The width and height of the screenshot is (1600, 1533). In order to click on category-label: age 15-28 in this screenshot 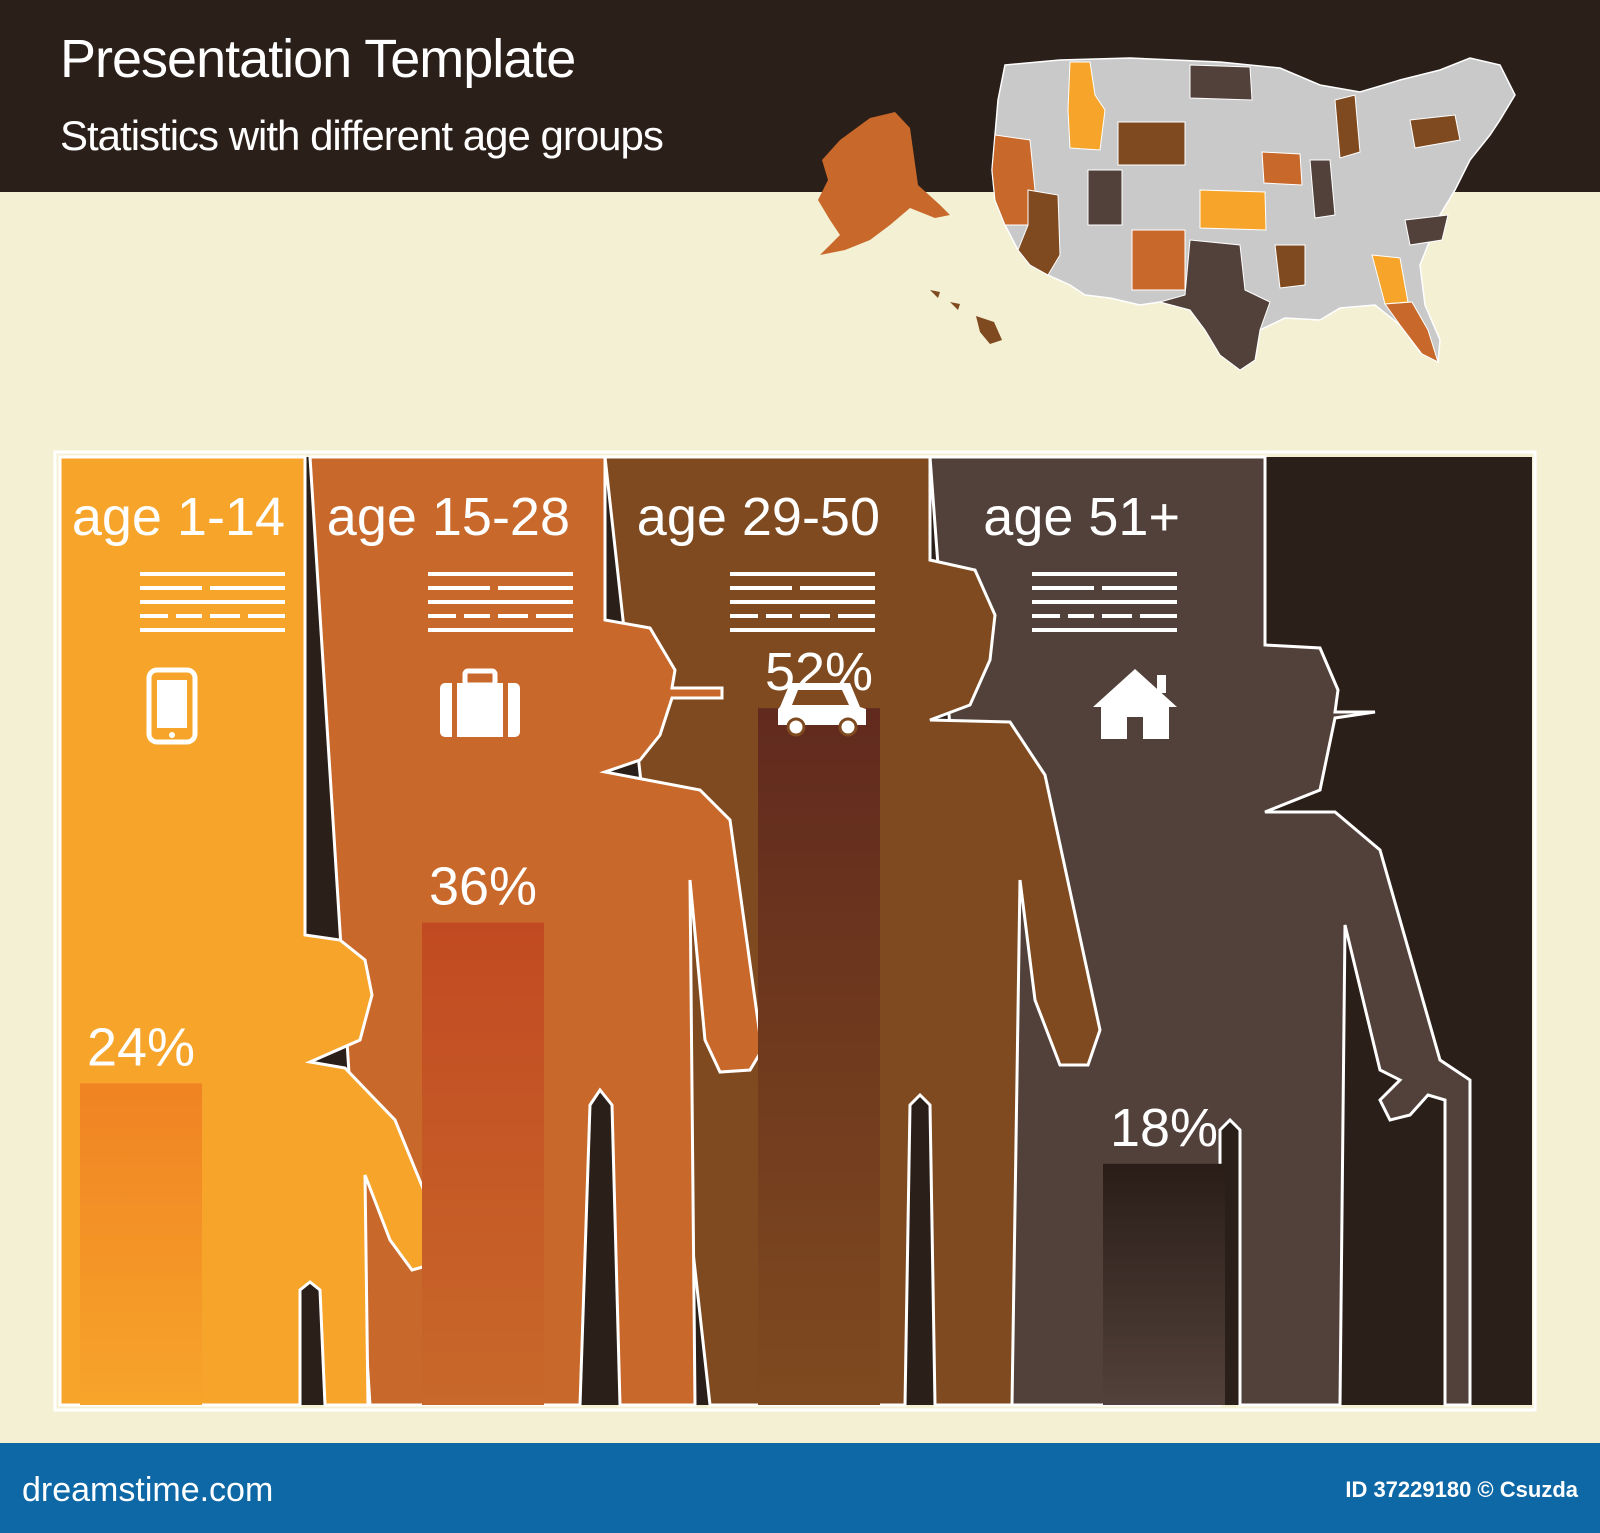, I will do `click(448, 517)`.